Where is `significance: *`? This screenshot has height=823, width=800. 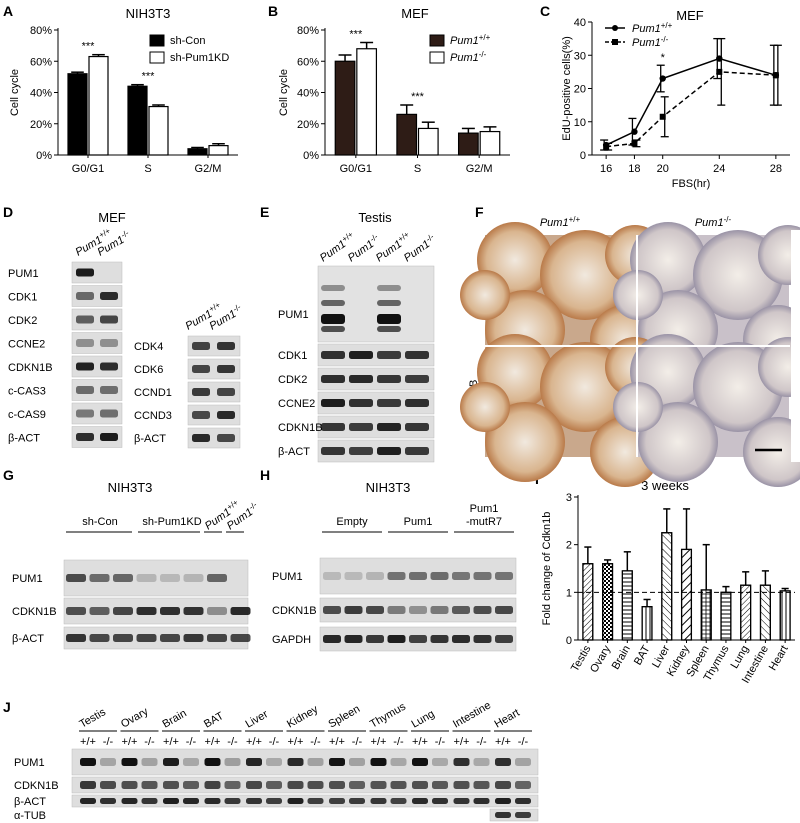
significance: * is located at coordinates (663, 58).